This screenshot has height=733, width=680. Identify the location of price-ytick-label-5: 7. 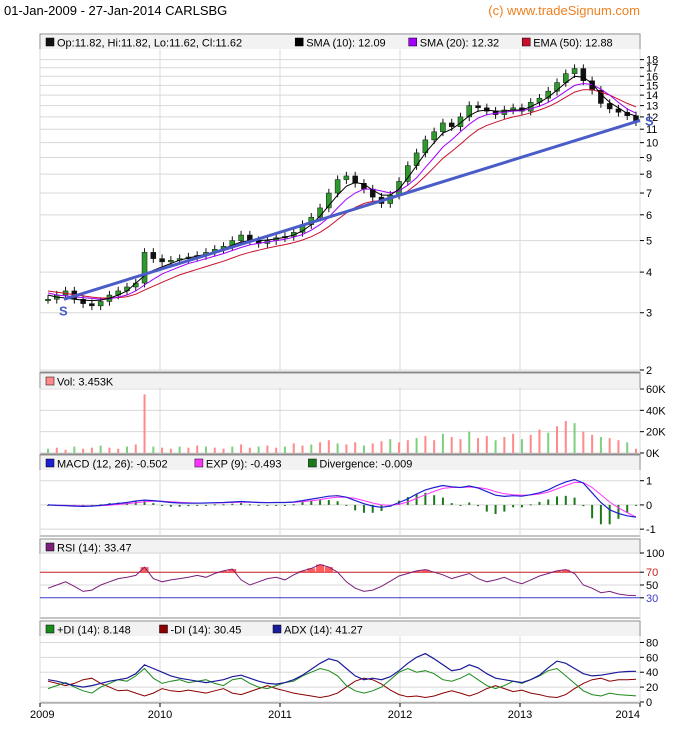
(649, 194).